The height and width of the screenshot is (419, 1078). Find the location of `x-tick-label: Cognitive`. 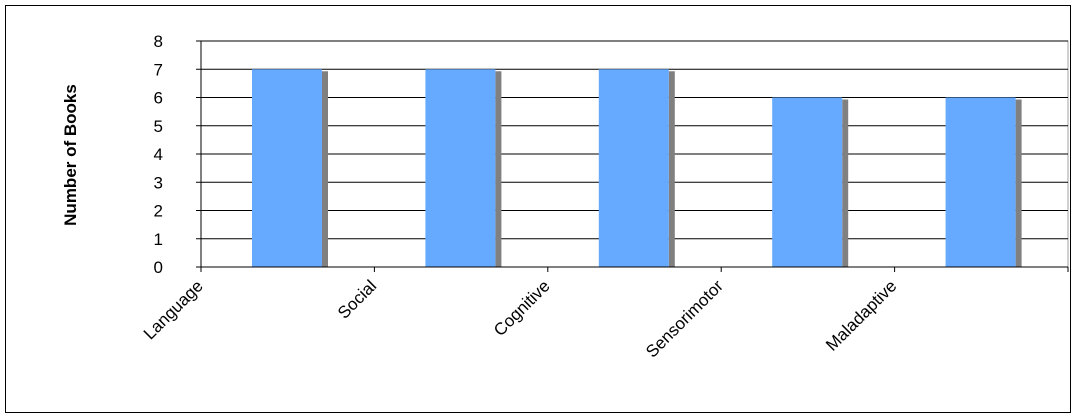

x-tick-label: Cognitive is located at coordinates (522, 308).